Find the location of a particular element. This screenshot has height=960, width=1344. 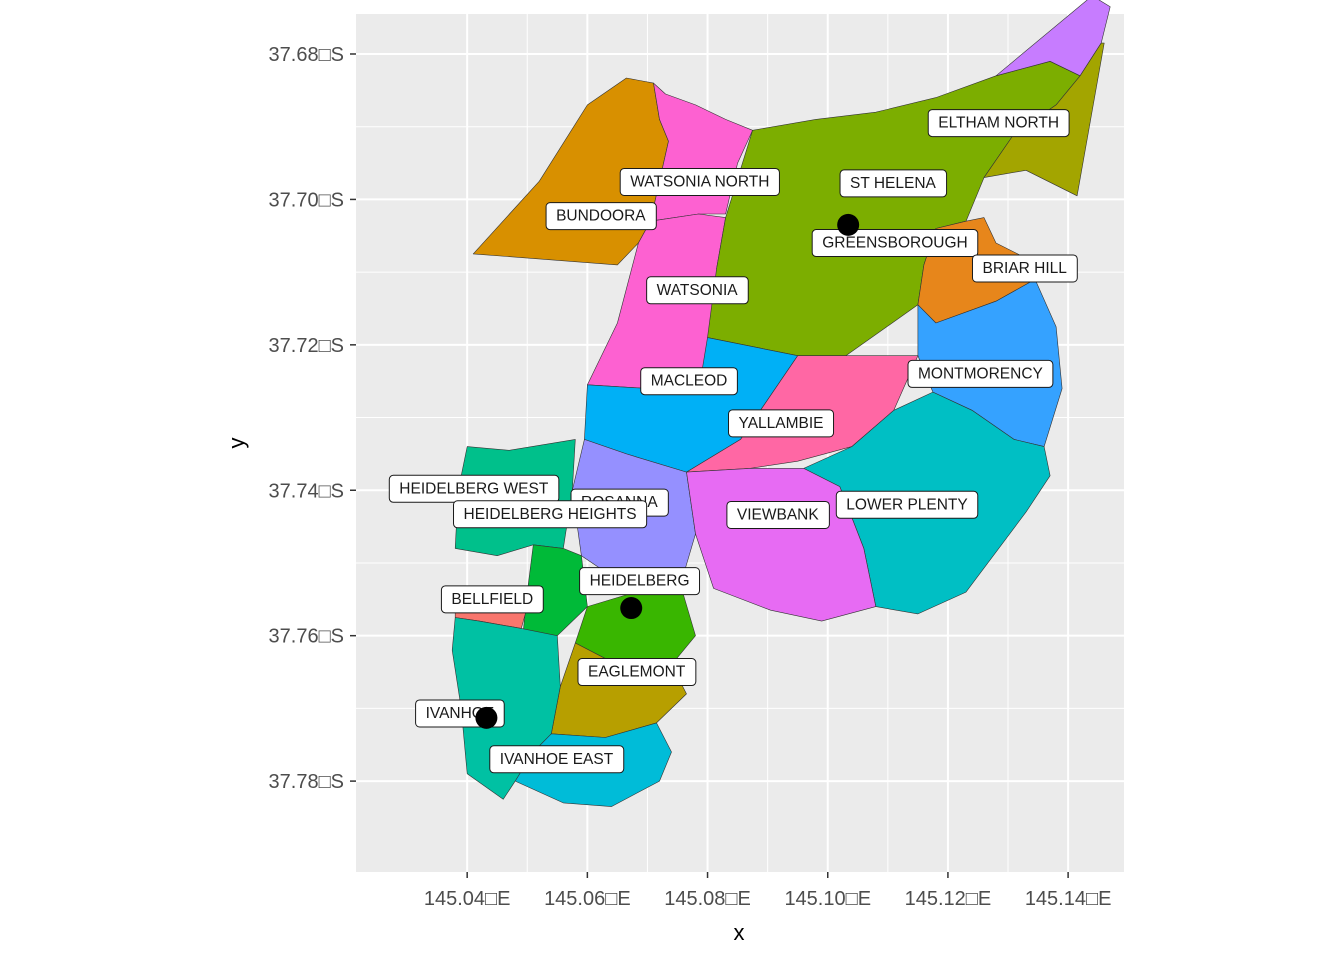

label-bundoora: BUNDOORA is located at coordinates (601, 216).